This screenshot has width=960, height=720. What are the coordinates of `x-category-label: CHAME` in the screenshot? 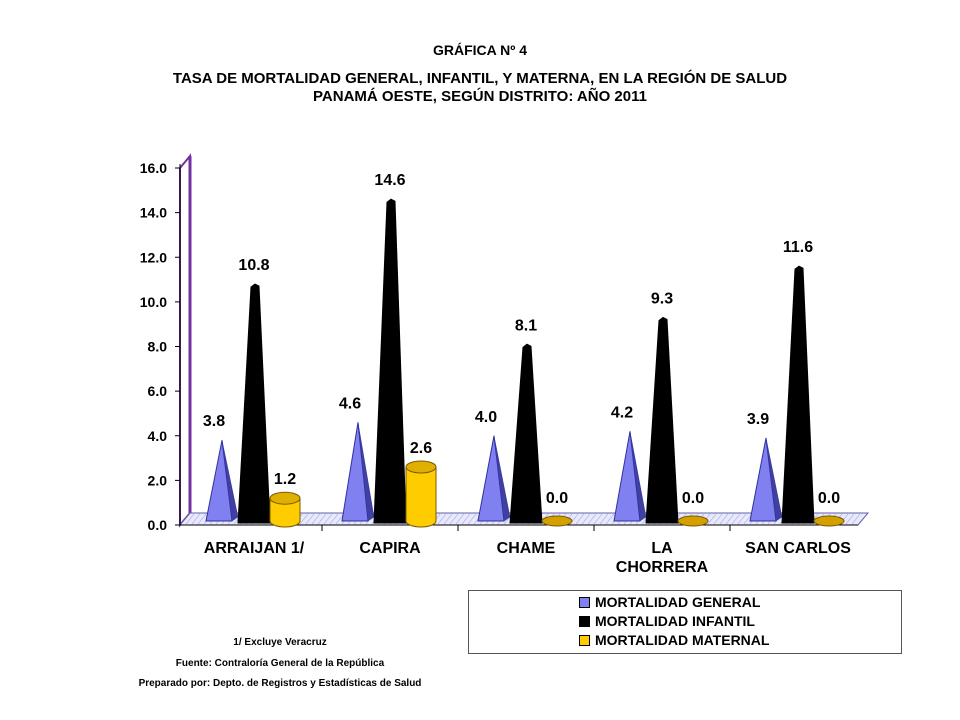 It's located at (526, 548).